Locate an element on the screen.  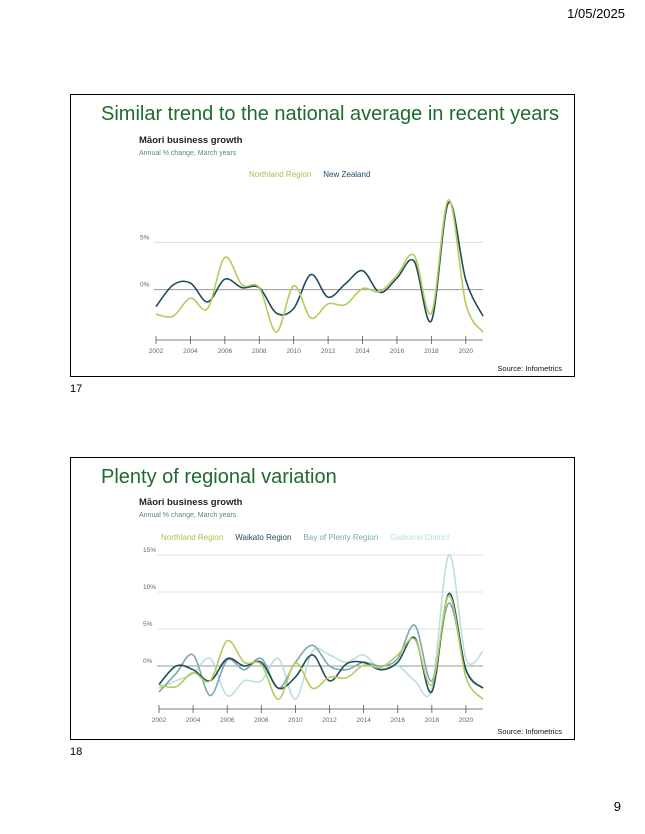
page-date: 1/05/2025 is located at coordinates (596, 13).